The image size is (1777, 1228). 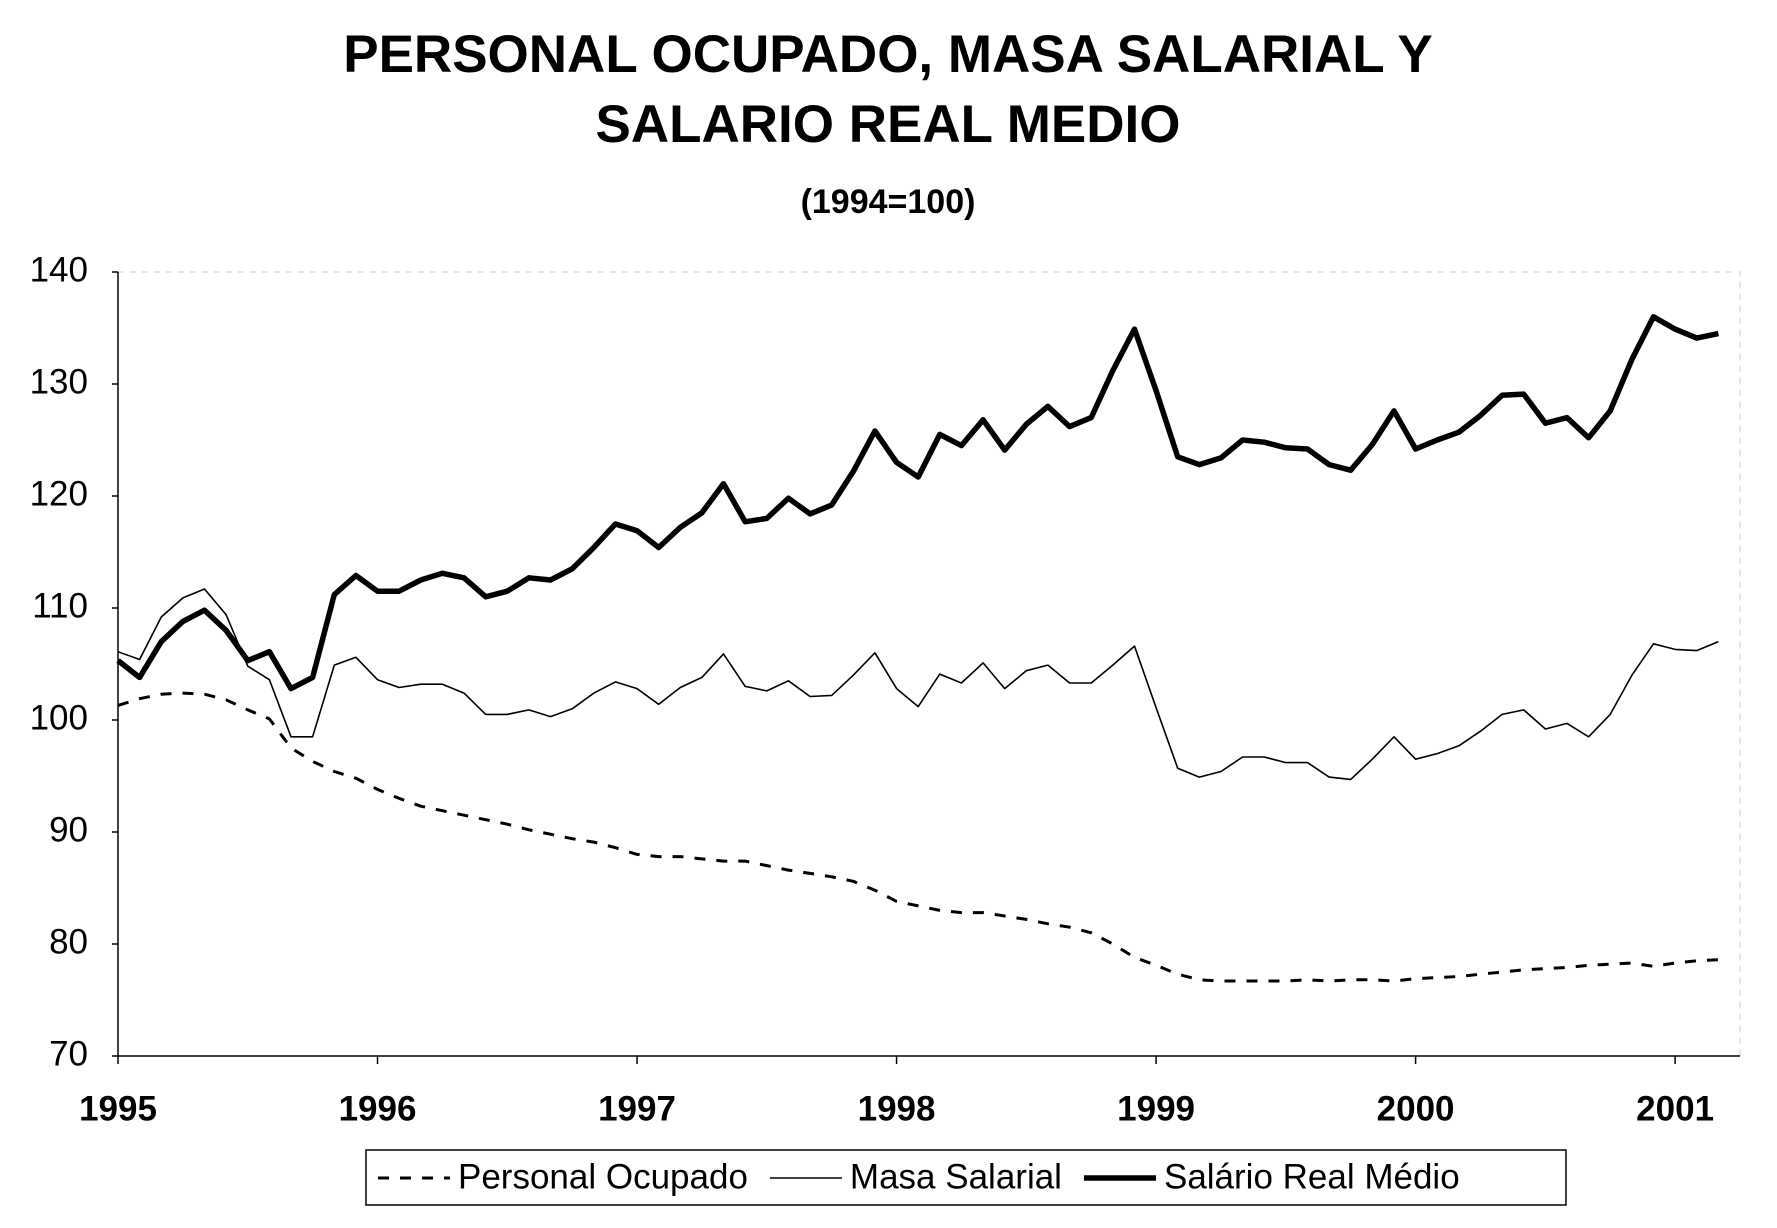 What do you see at coordinates (59, 717) in the screenshot?
I see `y-tick-label: 100` at bounding box center [59, 717].